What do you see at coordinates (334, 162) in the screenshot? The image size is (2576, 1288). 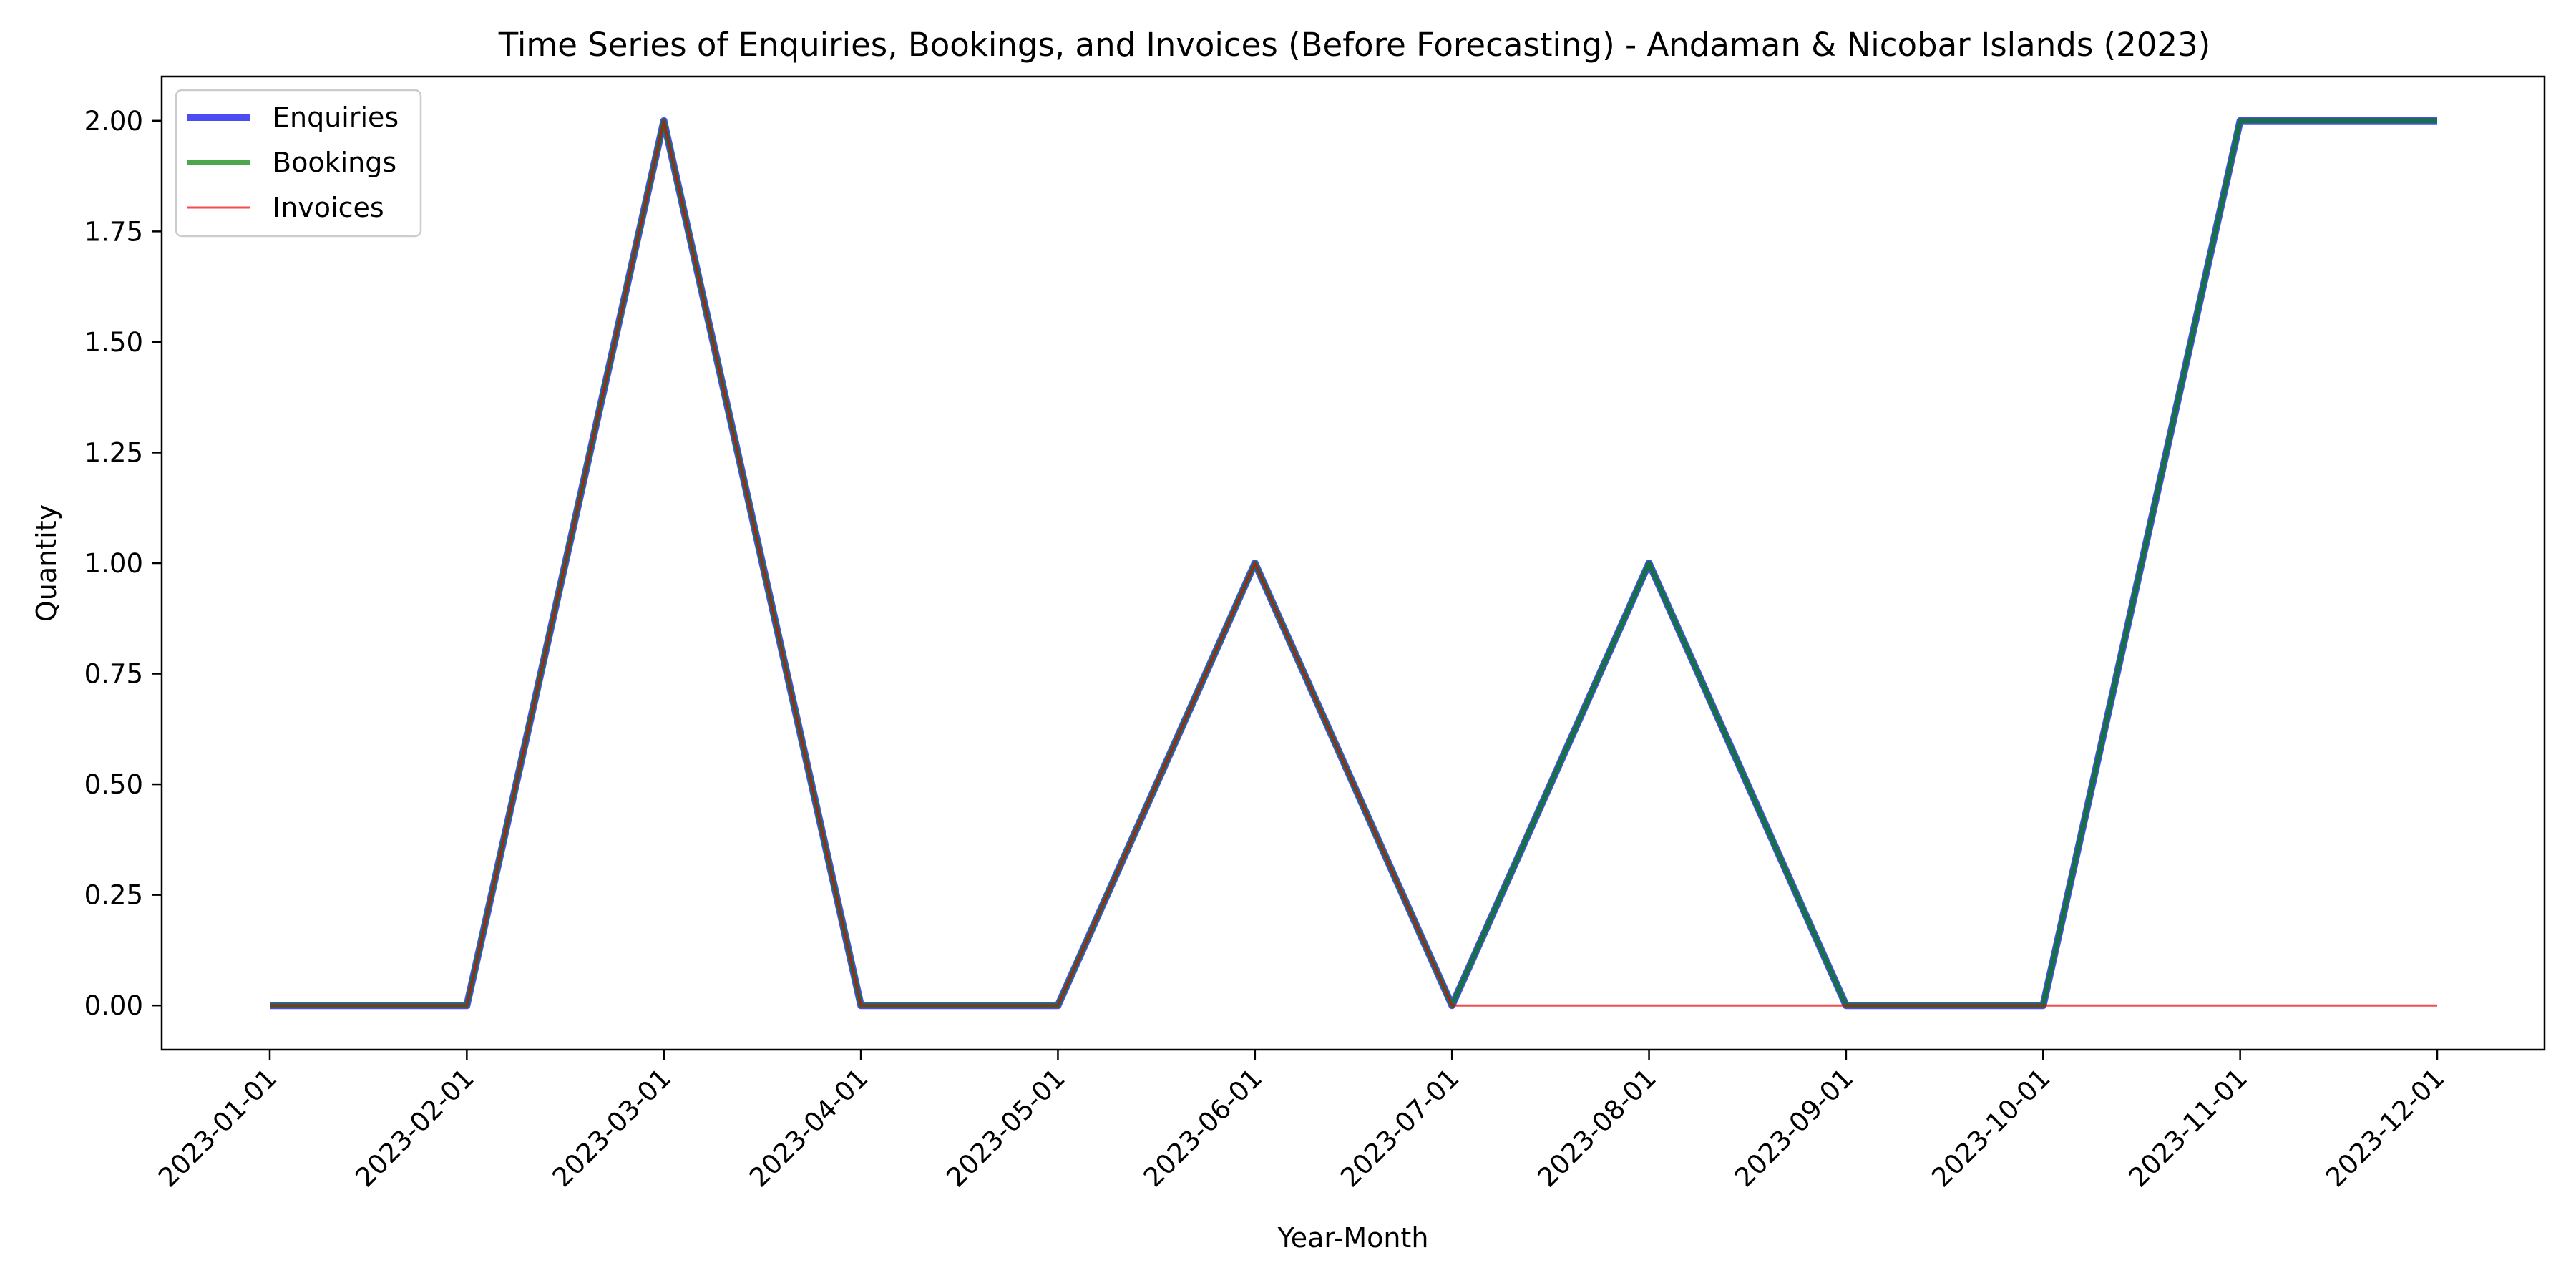 I see `legend-label-bookings: Bookings` at bounding box center [334, 162].